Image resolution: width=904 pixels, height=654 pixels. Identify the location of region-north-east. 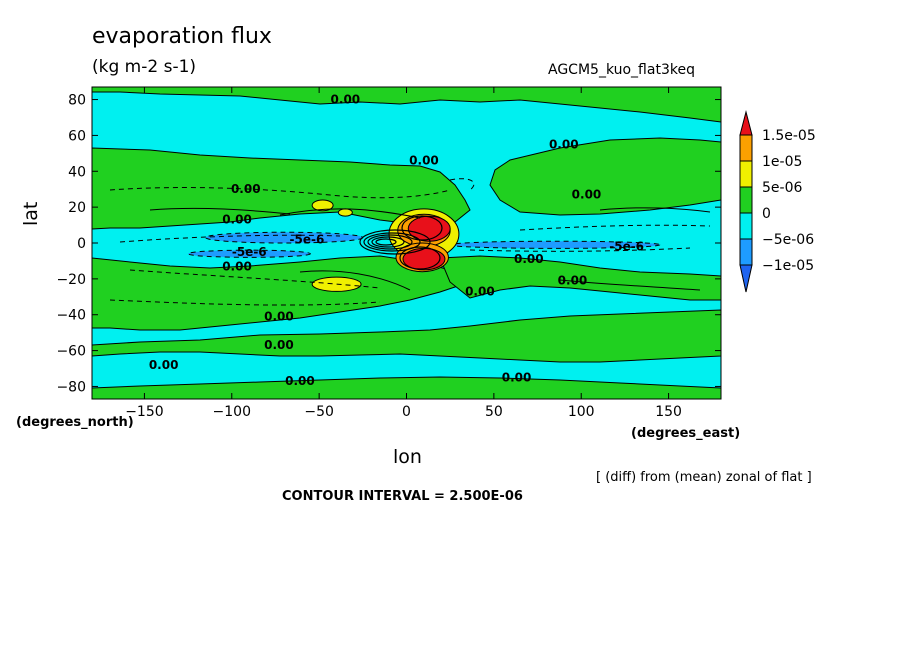
(605, 176).